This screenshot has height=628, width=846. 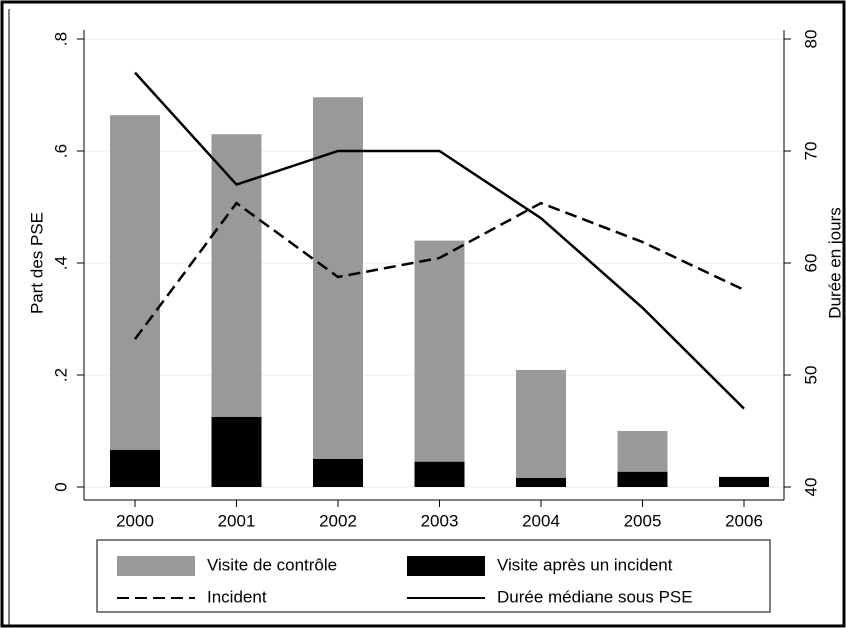 I want to click on legend-label: Visite de contrôle, so click(x=272, y=564).